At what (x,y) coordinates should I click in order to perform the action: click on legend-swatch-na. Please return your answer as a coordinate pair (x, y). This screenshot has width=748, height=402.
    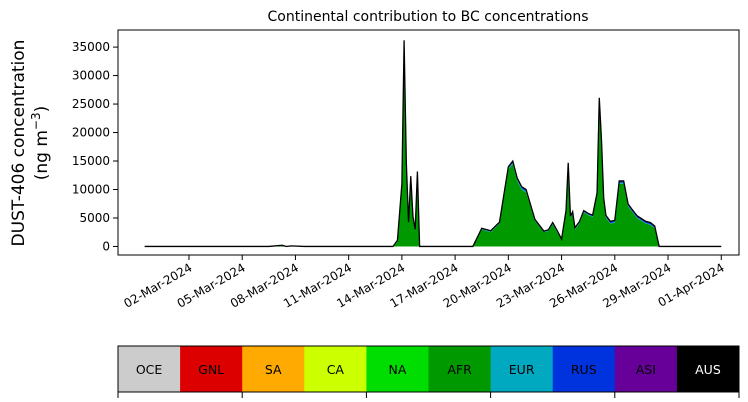
    Looking at the image, I should click on (397, 369).